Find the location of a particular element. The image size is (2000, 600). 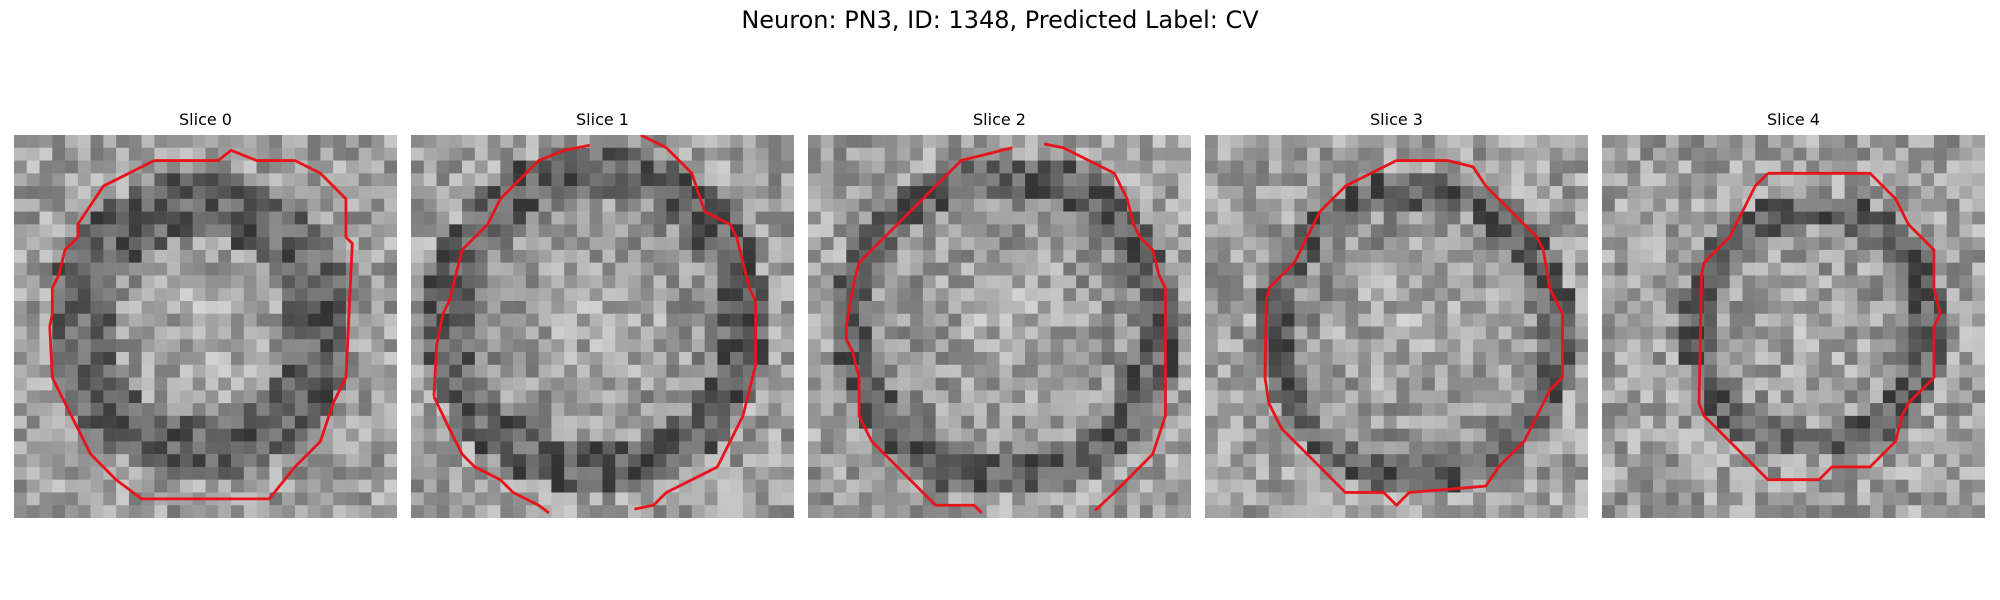

slice-panel-4: Slice 4 is located at coordinates (1793, 313).